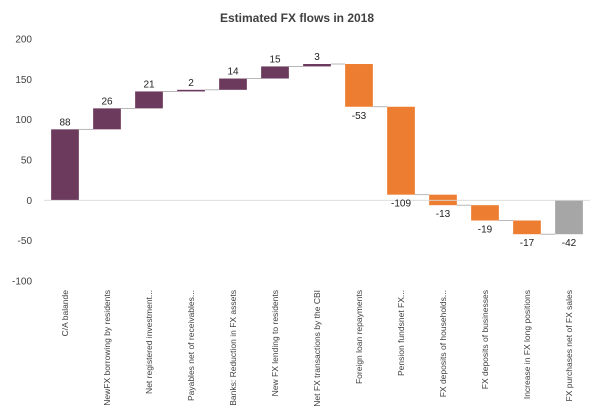 The height and width of the screenshot is (420, 595). Describe the element at coordinates (23, 80) in the screenshot. I see `y-tick-label: 150` at that location.